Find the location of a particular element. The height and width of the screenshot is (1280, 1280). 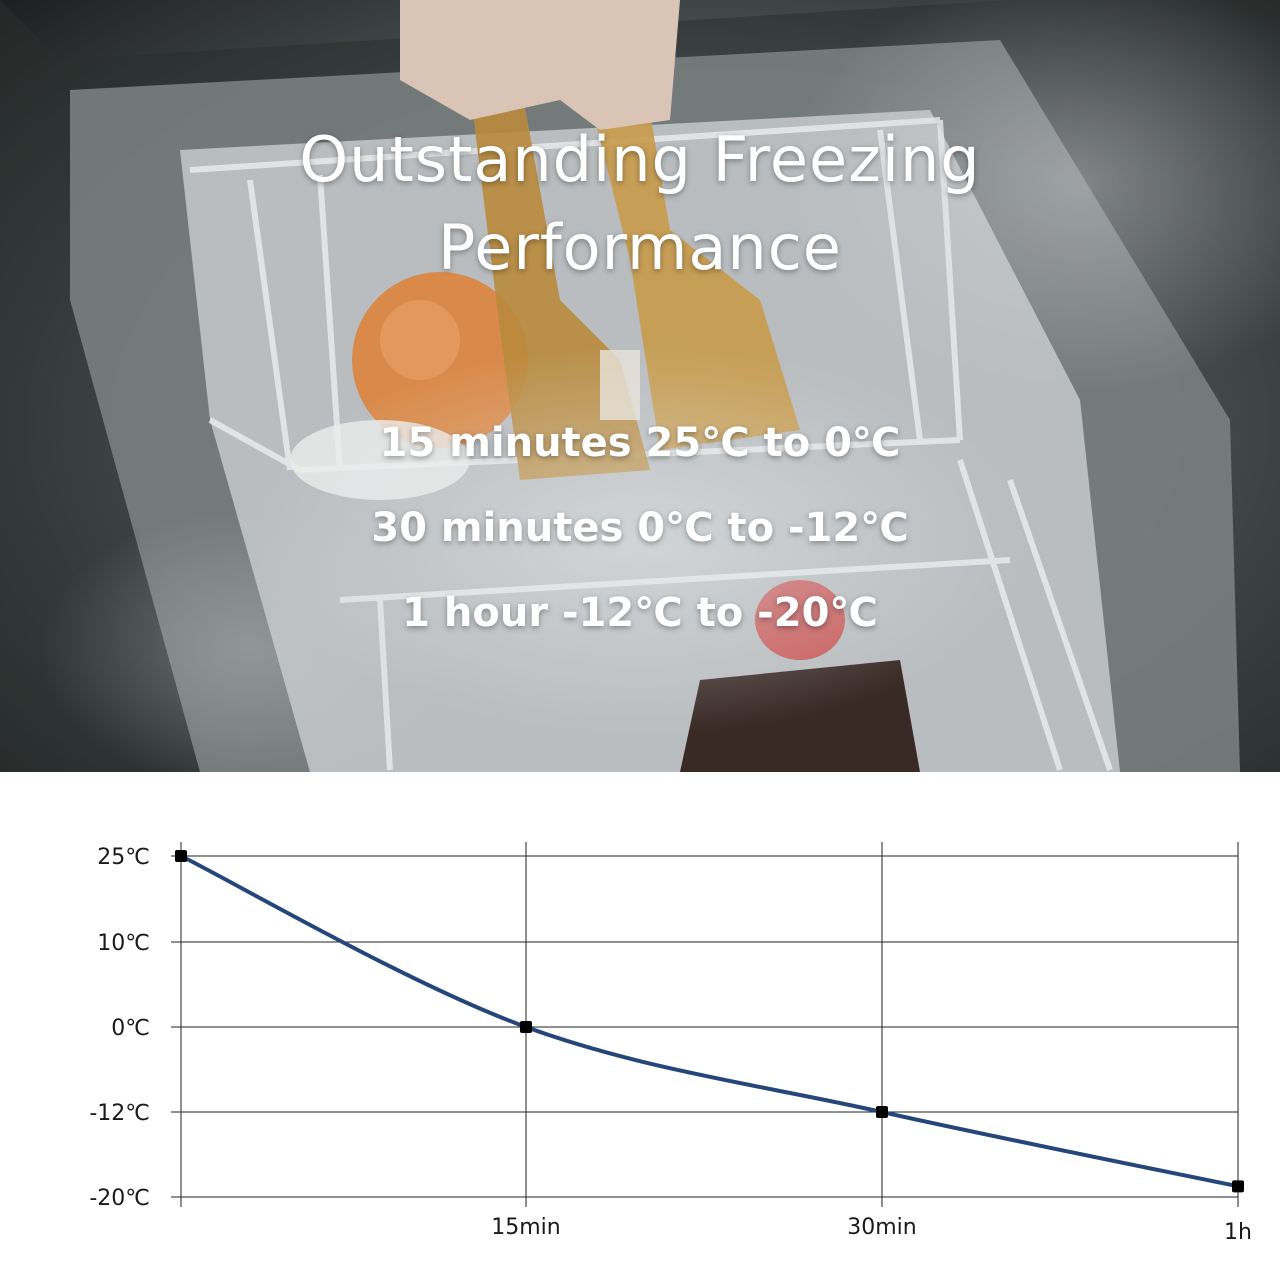

y-tick-label: 25℃ is located at coordinates (123, 857).